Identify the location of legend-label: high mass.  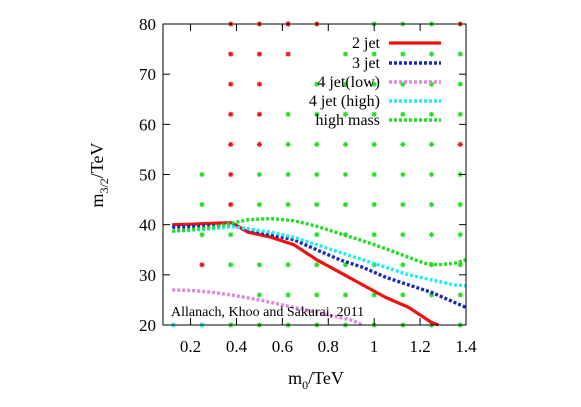
(348, 120).